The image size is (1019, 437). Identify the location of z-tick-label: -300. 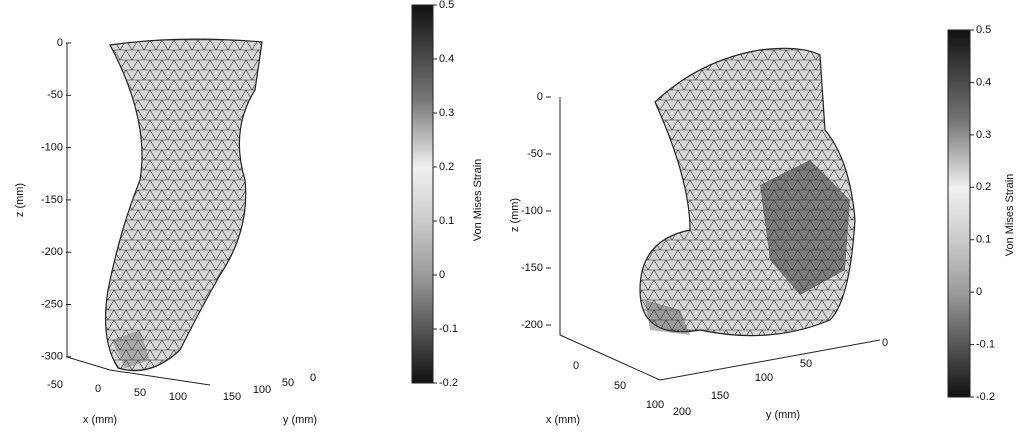
(52, 357).